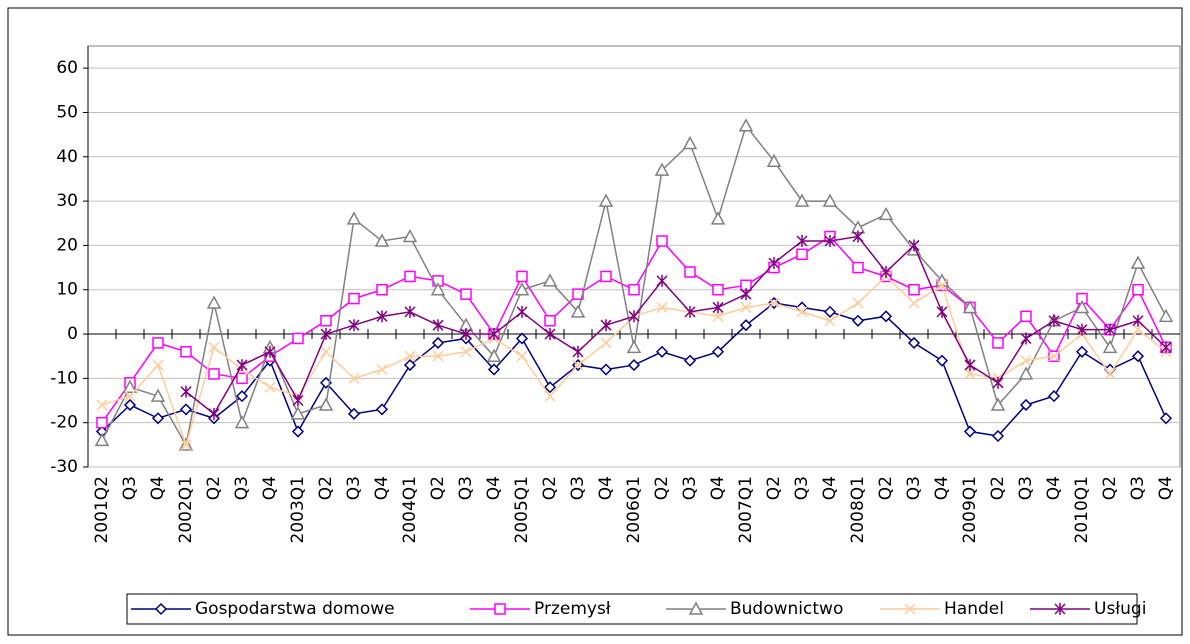 This screenshot has height=644, width=1190. Describe the element at coordinates (64, 378) in the screenshot. I see `y-tick-label: -10` at that location.